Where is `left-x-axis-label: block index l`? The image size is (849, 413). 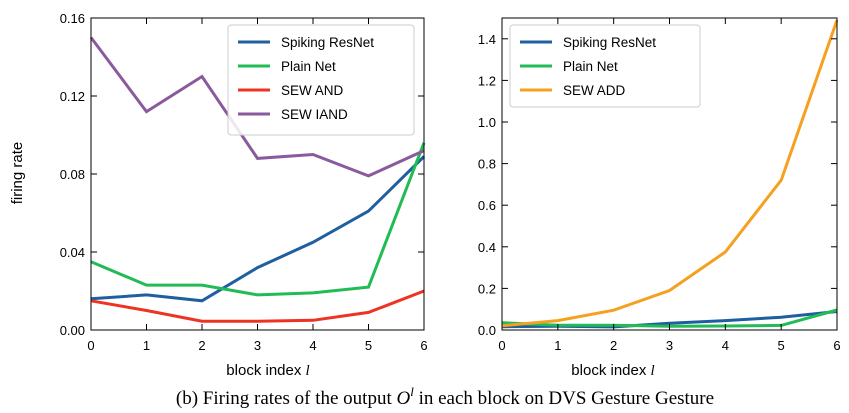
left-x-axis-label: block index l is located at coordinates (267, 370).